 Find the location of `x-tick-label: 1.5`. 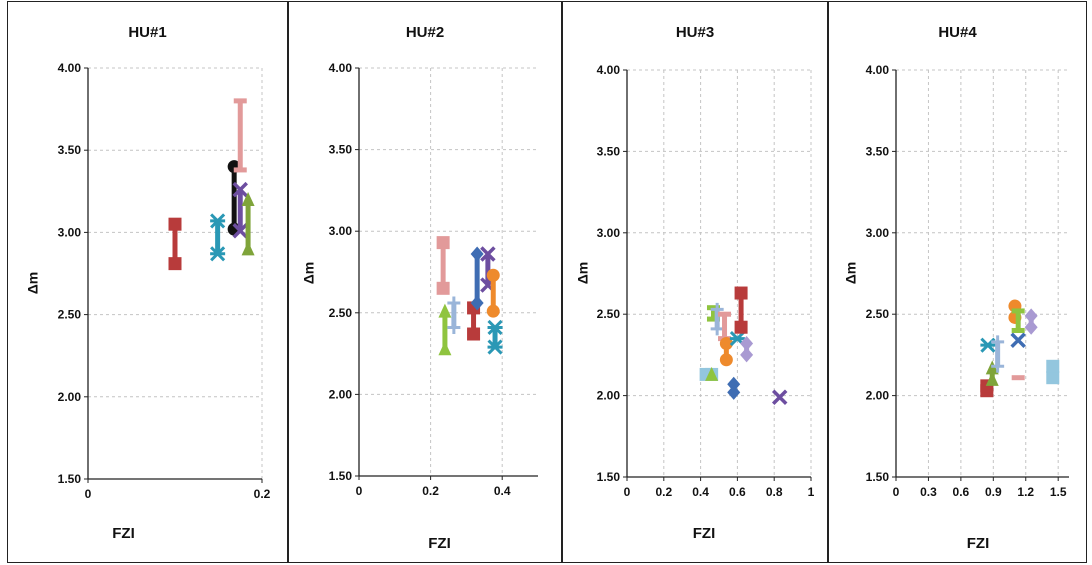

x-tick-label: 1.5 is located at coordinates (1058, 492).